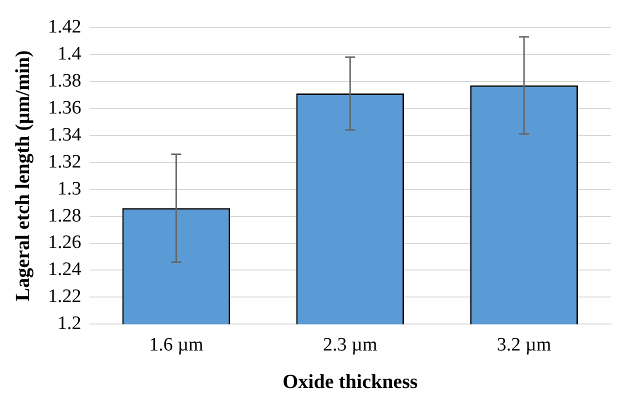 This screenshot has width=625, height=407. I want to click on y-axis-title: Lageral etch length (µm/min), so click(23, 176).